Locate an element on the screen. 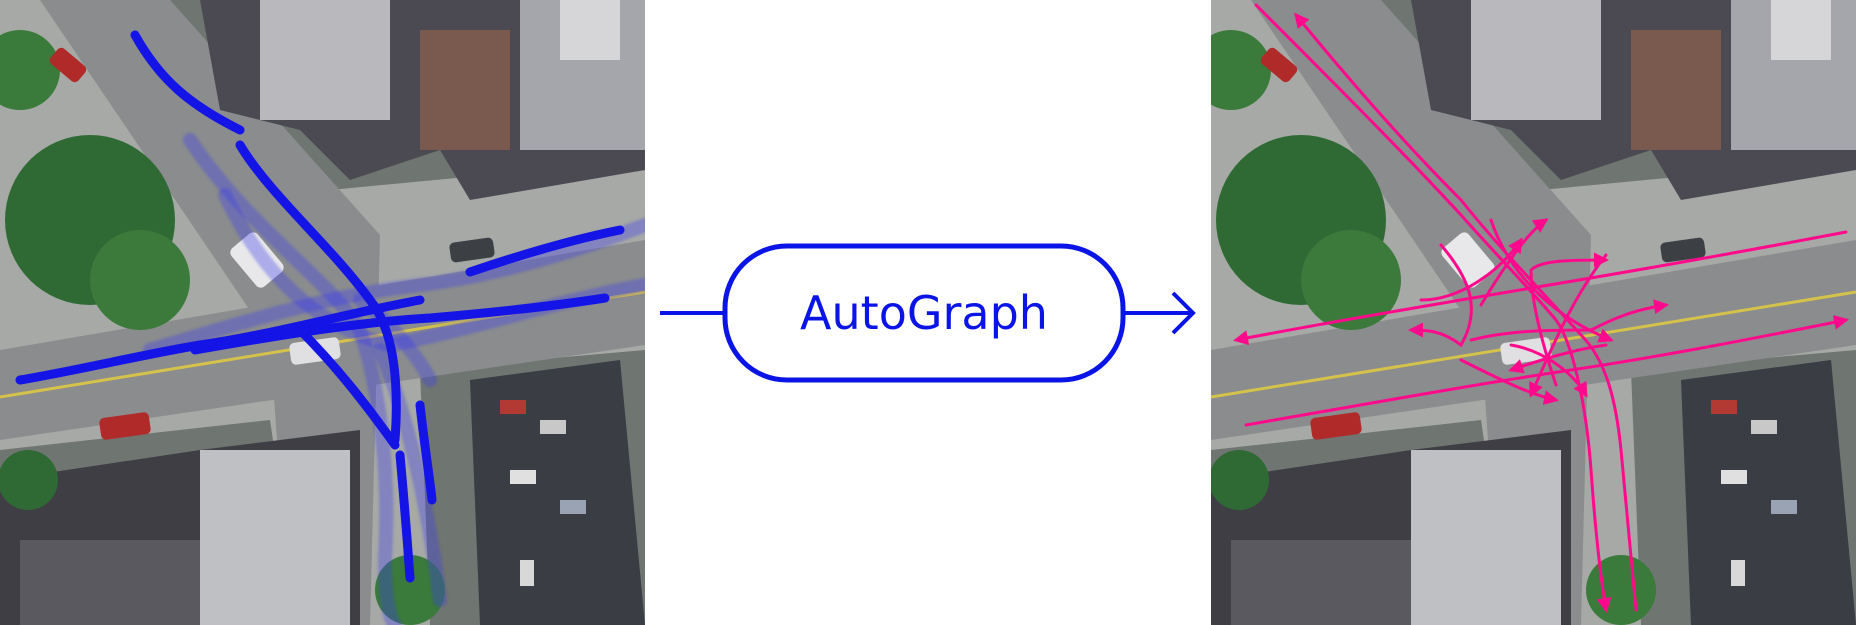  car-white-van is located at coordinates (1468, 260).